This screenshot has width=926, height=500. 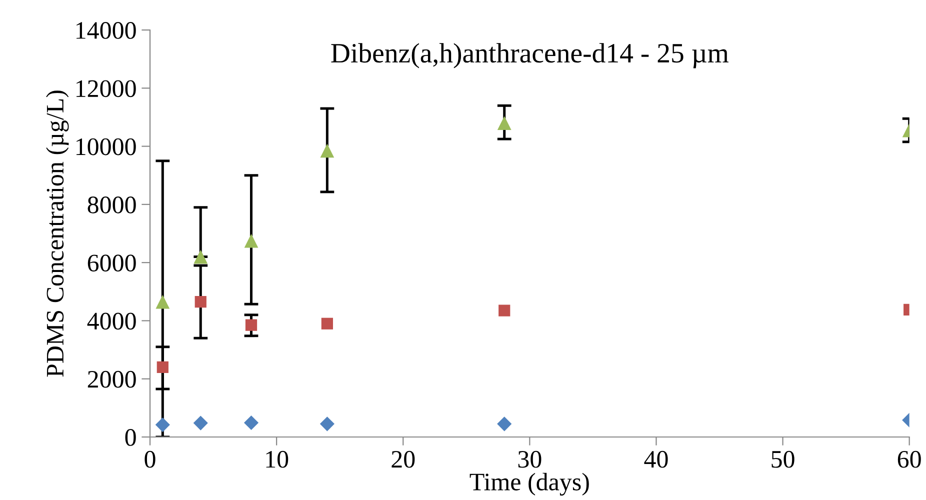 I want to click on y-tick-label: 14000, so click(x=106, y=30).